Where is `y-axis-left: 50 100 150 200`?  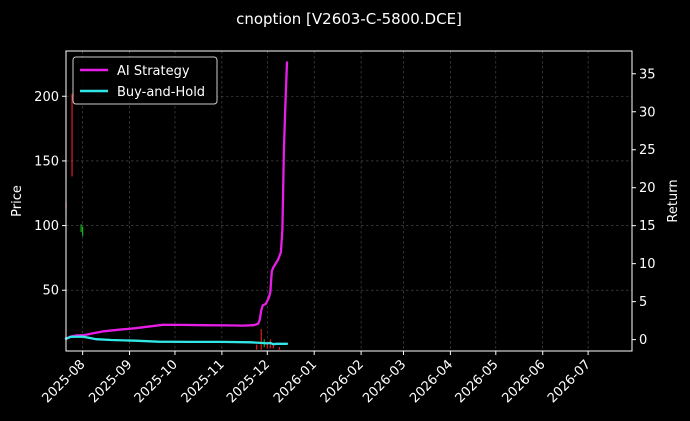 y-axis-left: 50 100 150 200 is located at coordinates (50, 194).